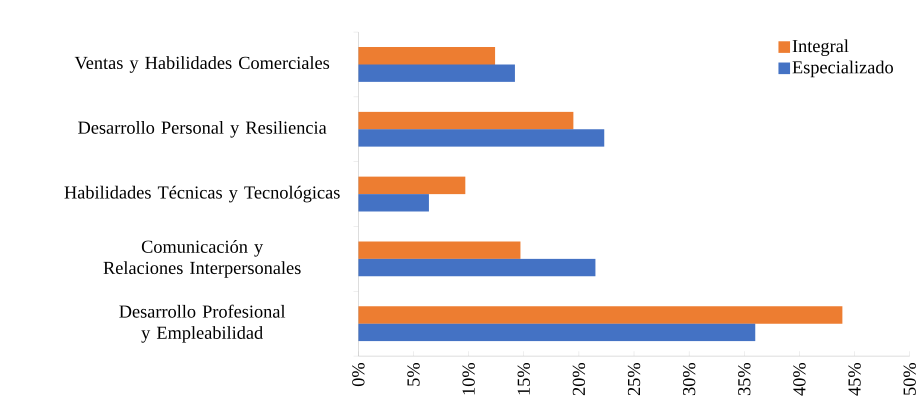 This screenshot has height=402, width=922. What do you see at coordinates (202, 64) in the screenshot?
I see `y-tick-label: Ventas y Habilidades Comerciales` at bounding box center [202, 64].